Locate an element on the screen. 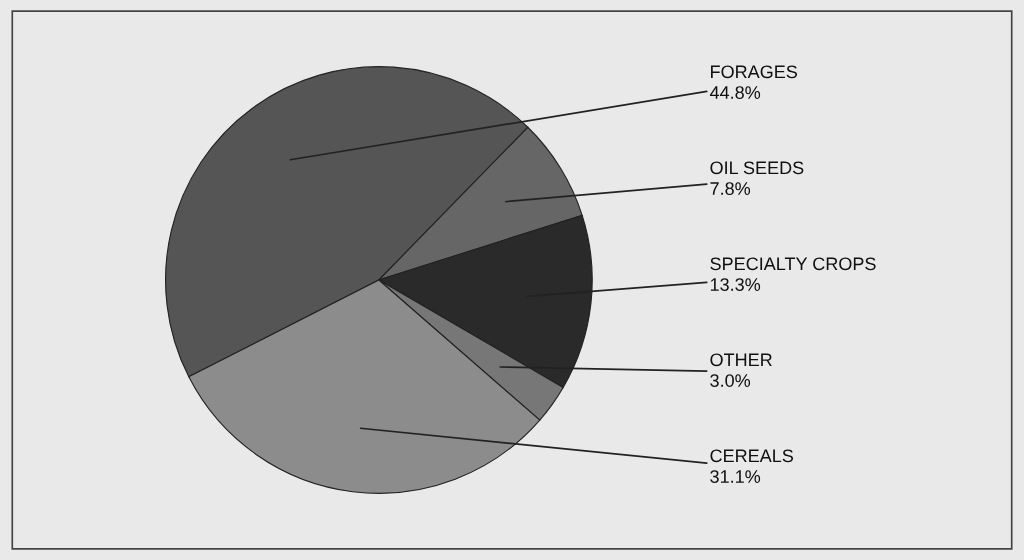 The image size is (1024, 560). slice-label: SPECIALTY CROPS is located at coordinates (793, 264).